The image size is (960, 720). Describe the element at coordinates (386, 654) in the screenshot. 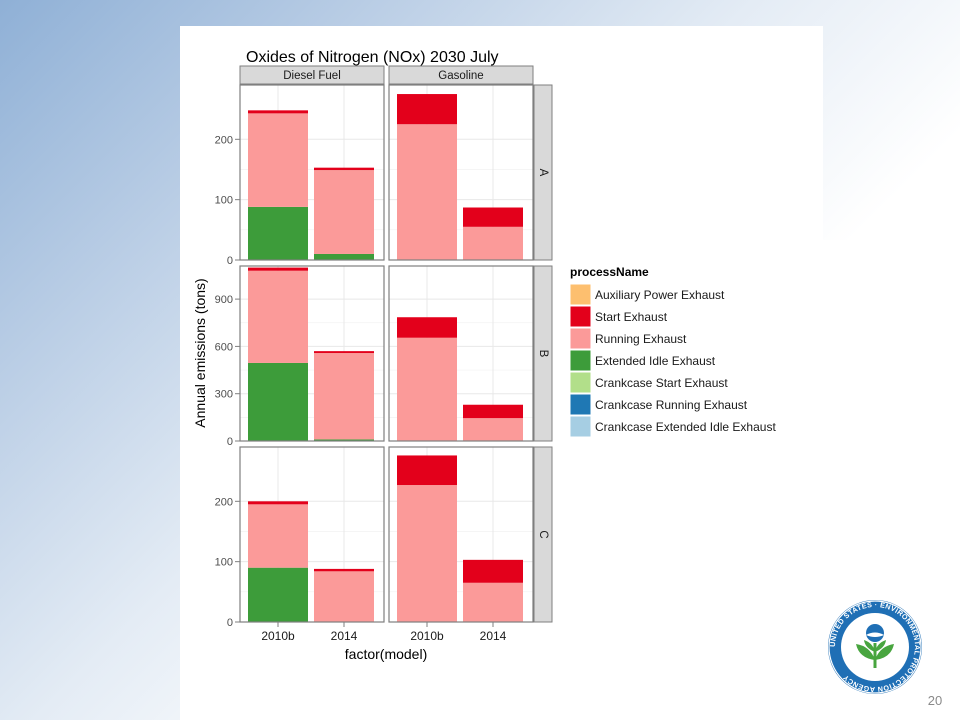

I see `x-axis-title: factor(model)` at that location.